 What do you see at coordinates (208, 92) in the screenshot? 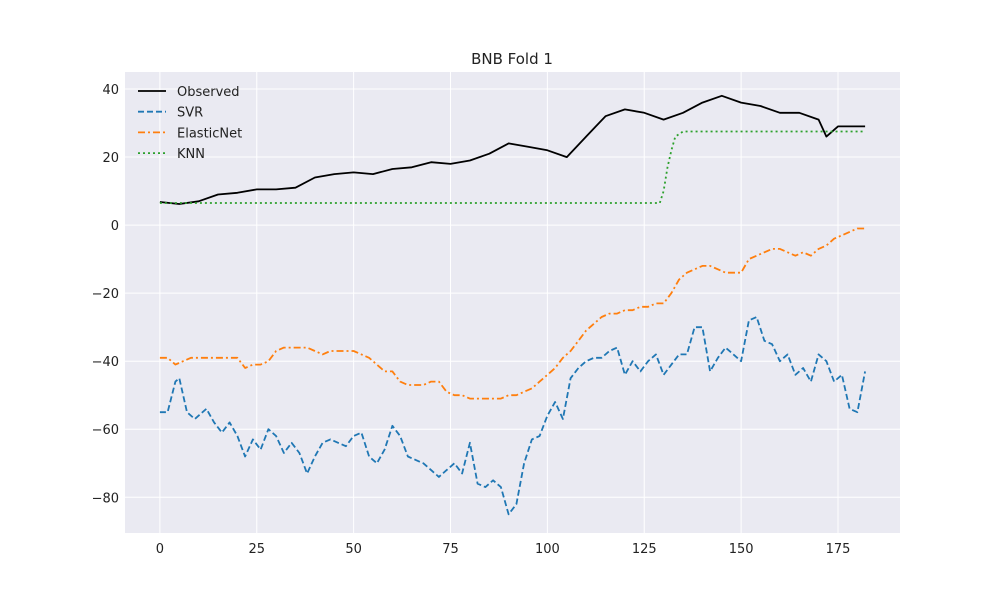
I see `legend-label-observed: Observed` at bounding box center [208, 92].